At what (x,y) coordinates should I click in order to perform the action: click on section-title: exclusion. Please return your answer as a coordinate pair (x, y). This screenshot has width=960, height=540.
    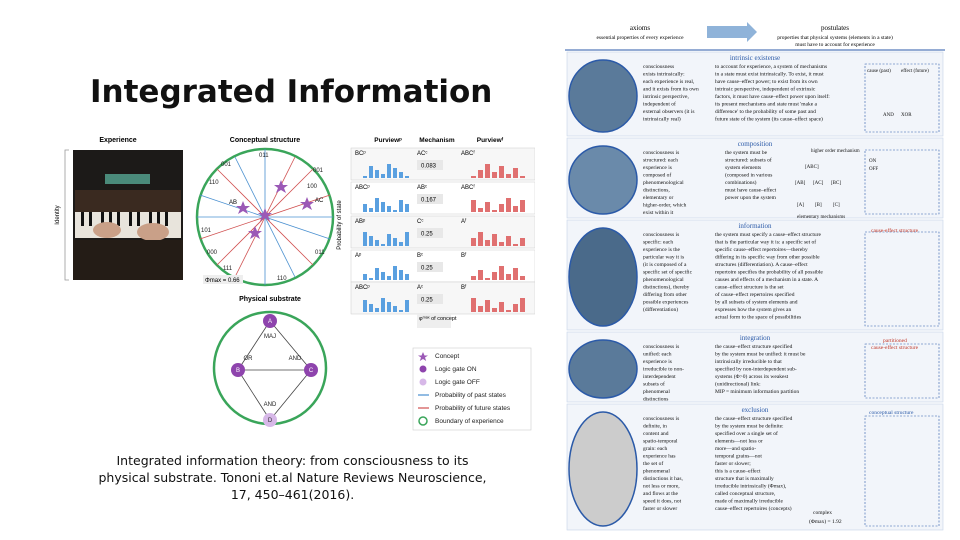
    Looking at the image, I should click on (755, 410).